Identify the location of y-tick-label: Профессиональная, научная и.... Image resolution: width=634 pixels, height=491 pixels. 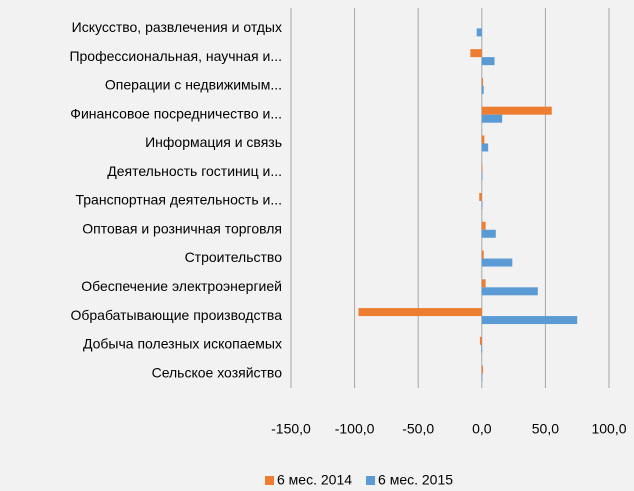
(175, 56).